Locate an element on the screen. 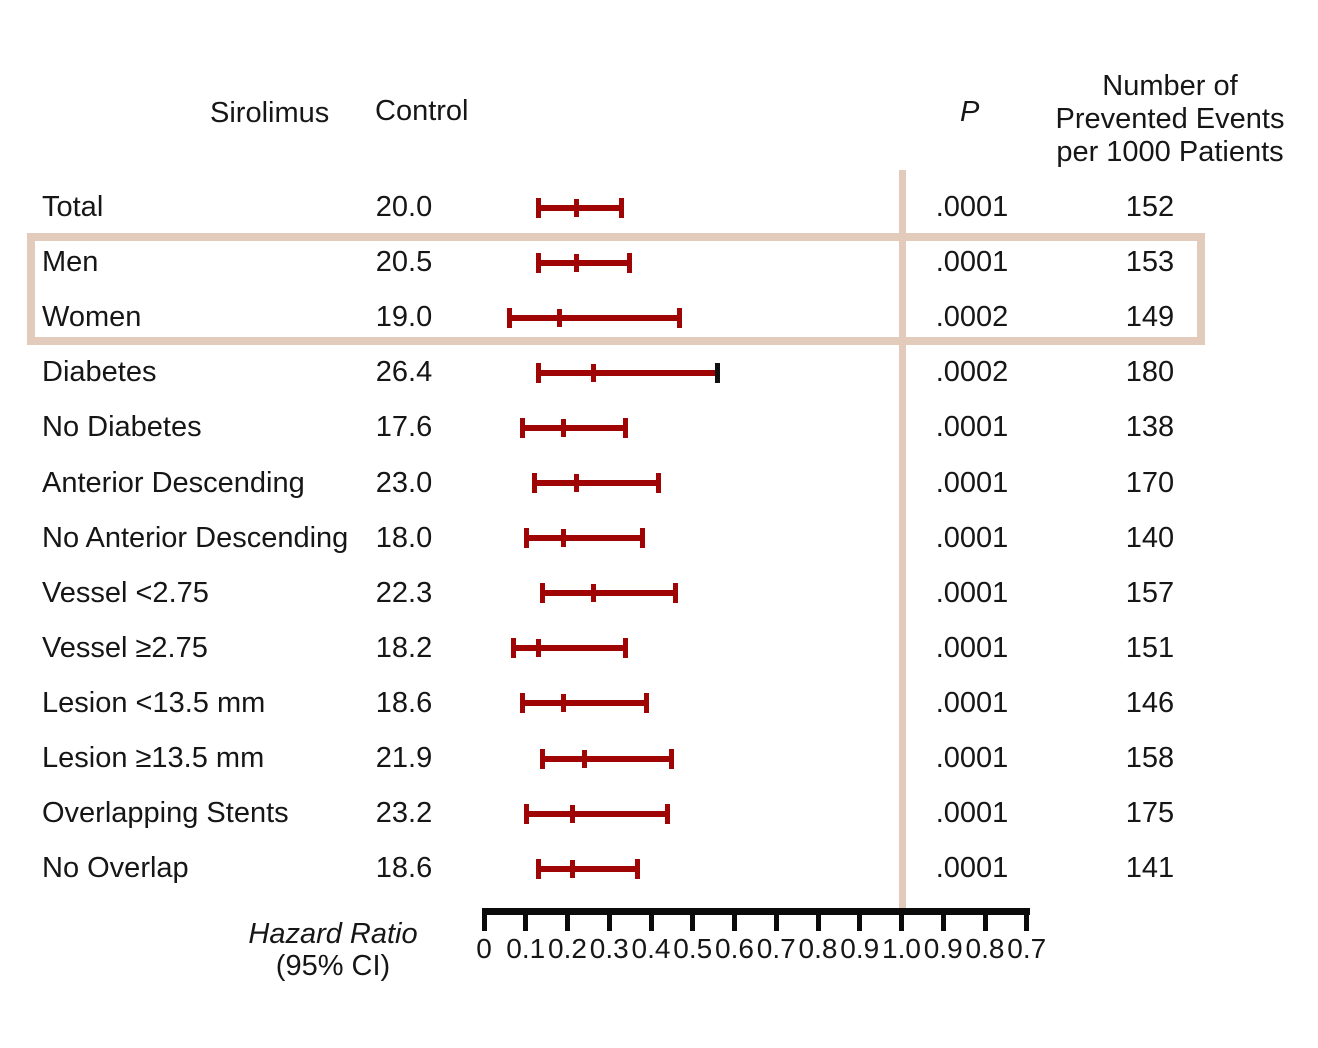  table-row: No Overlap 18.6 .0001 141 is located at coordinates (659, 868).